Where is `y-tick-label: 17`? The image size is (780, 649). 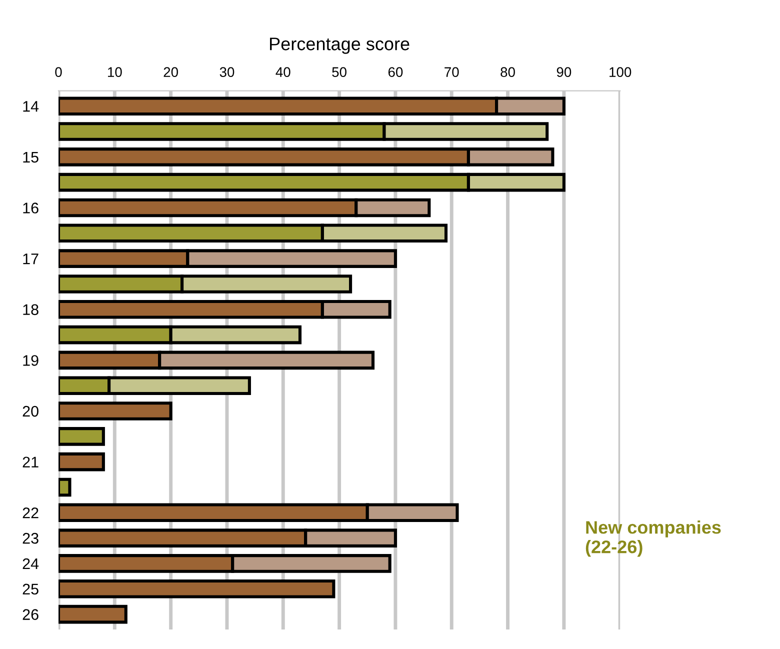
y-tick-label: 17 is located at coordinates (30, 259).